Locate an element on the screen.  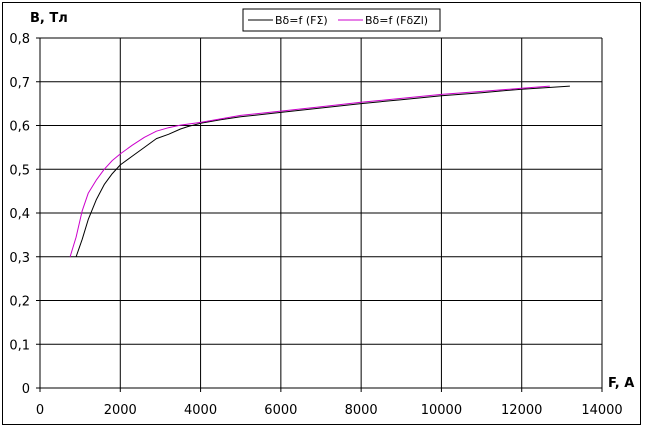
y-tick-label: 0 is located at coordinates (26, 389).